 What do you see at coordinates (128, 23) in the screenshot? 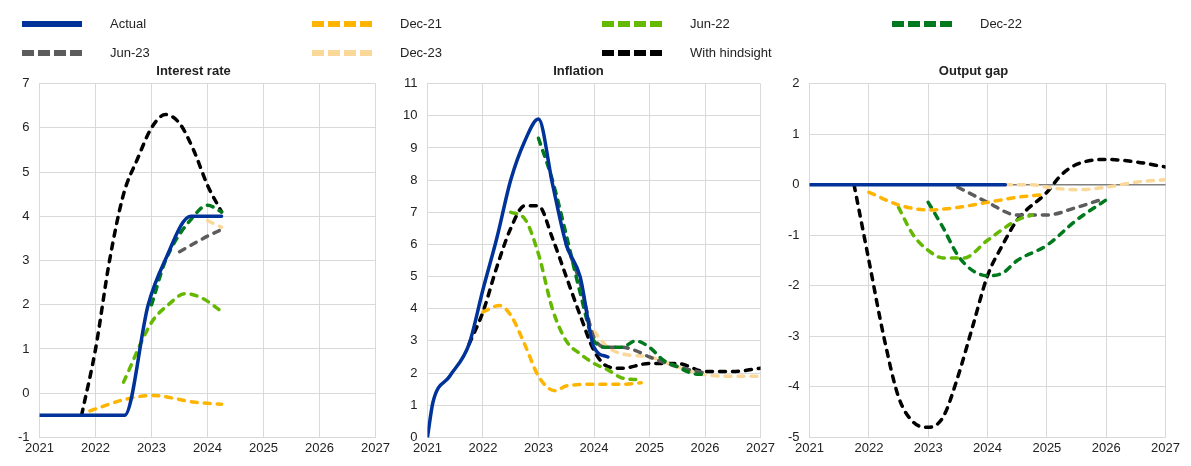
I see `legend-label: Actual` at bounding box center [128, 23].